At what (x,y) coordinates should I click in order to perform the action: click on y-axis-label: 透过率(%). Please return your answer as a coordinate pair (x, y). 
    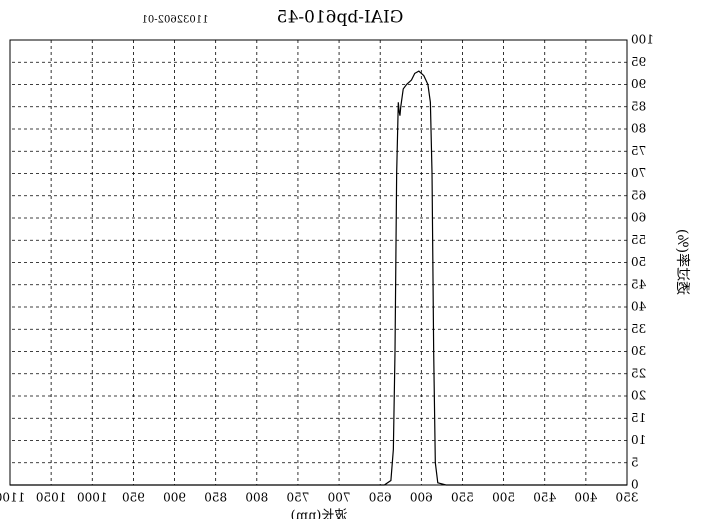
    Looking at the image, I should click on (682, 262).